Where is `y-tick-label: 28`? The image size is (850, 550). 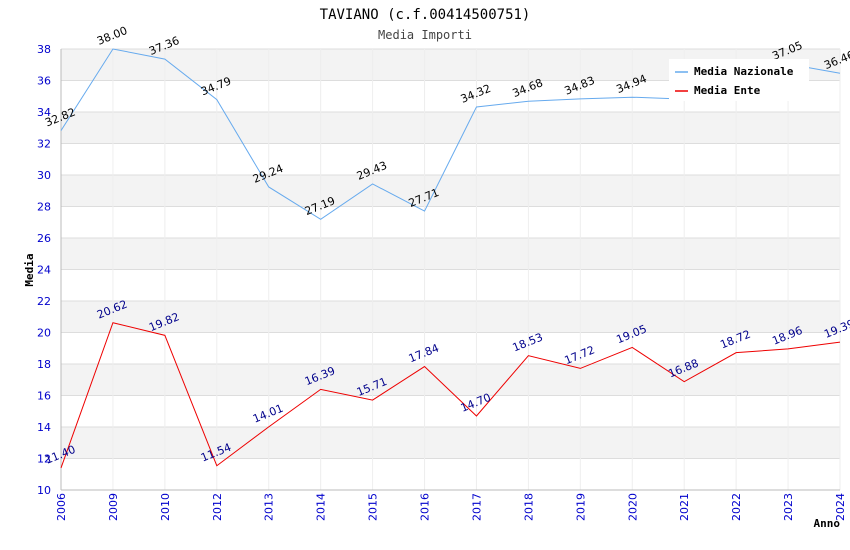
y-tick-label: 28 is located at coordinates (44, 207).